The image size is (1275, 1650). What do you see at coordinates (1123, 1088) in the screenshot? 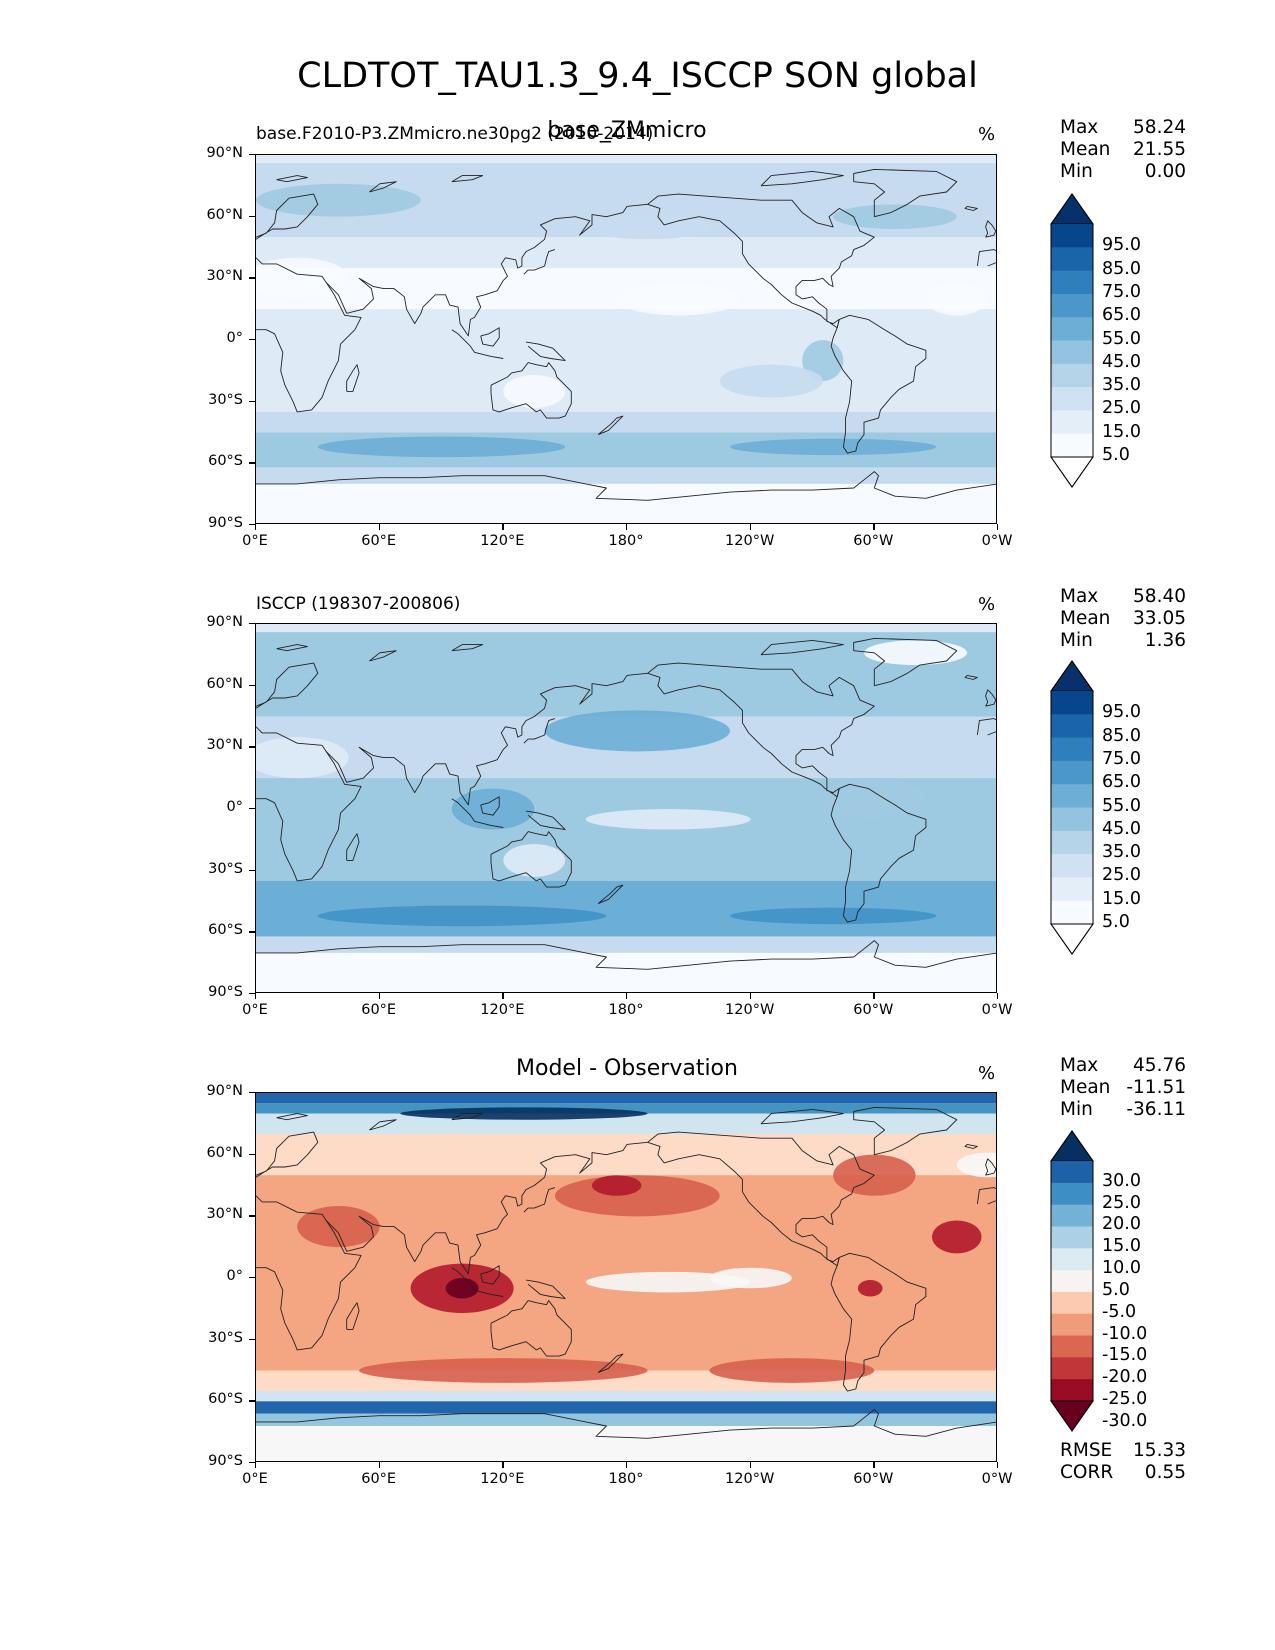
I see `panel3-stats: Max 45.76 Mean -11.51 Min -36.11` at bounding box center [1123, 1088].